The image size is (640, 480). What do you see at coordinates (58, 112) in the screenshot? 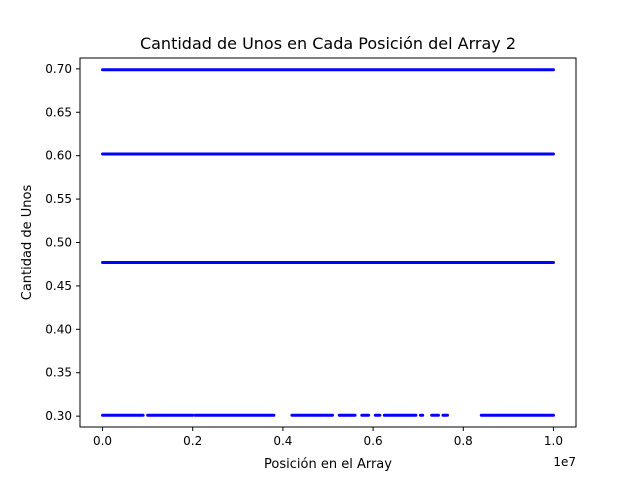
I see `y-tick-label: 0.65` at bounding box center [58, 112].